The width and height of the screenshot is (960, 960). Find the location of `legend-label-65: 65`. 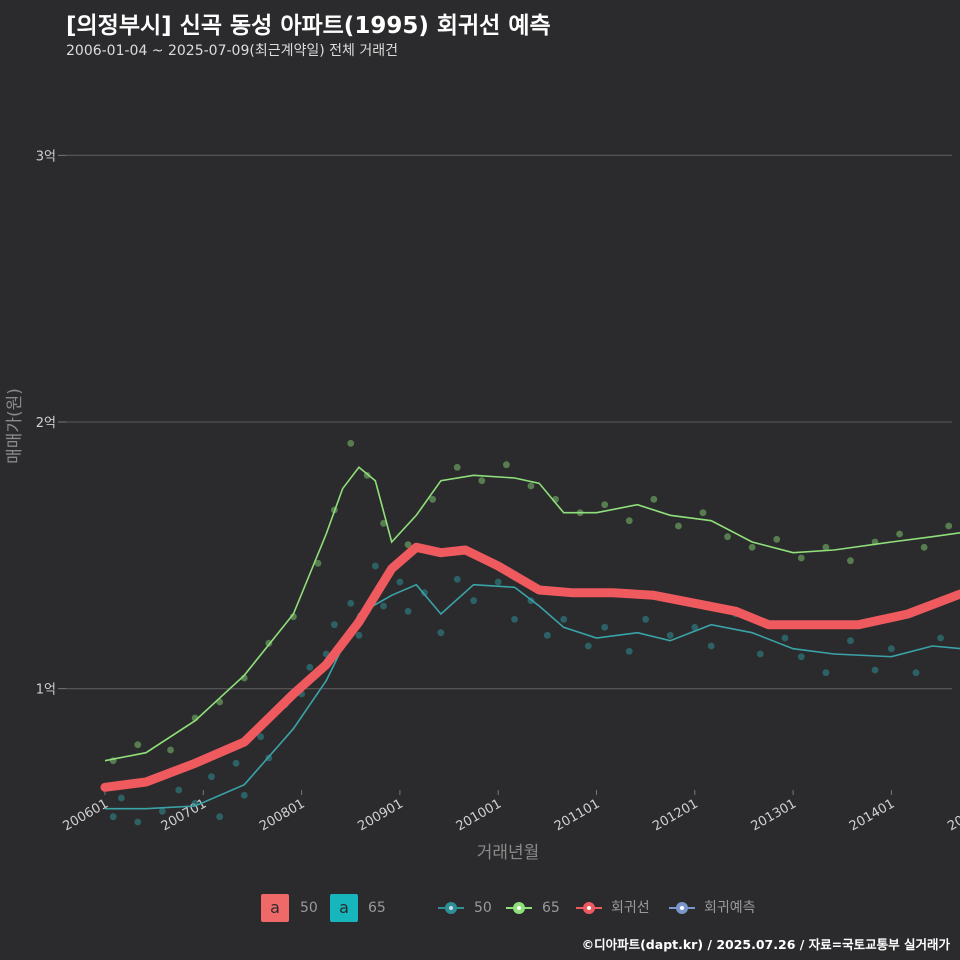

legend-label-65: 65 is located at coordinates (377, 908).